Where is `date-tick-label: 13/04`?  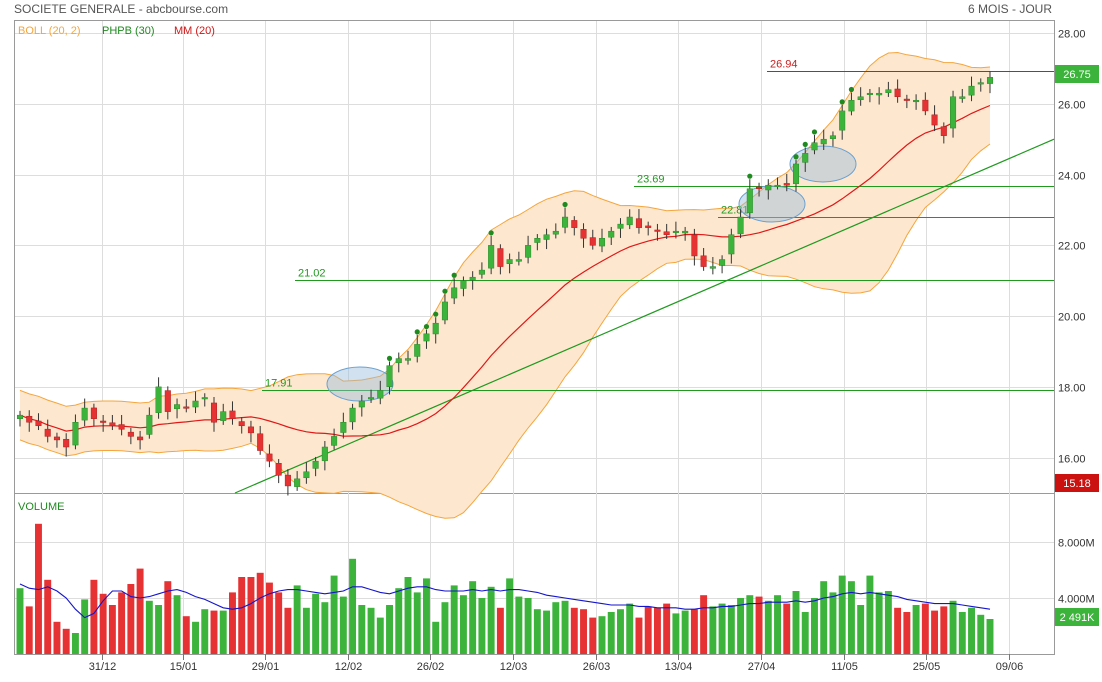
date-tick-label: 13/04 is located at coordinates (679, 667).